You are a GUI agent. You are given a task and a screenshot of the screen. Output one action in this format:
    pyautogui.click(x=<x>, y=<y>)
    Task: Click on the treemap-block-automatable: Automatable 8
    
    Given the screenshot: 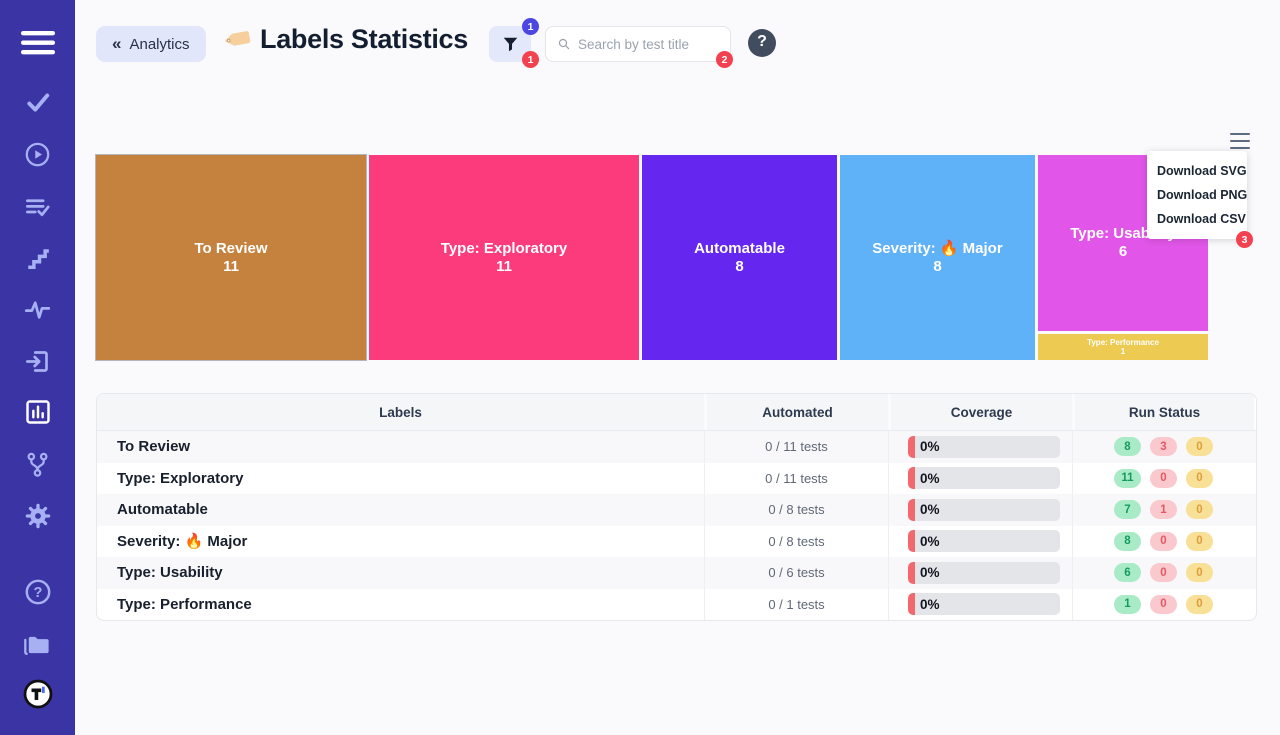 What is the action you would take?
    pyautogui.click(x=739, y=257)
    